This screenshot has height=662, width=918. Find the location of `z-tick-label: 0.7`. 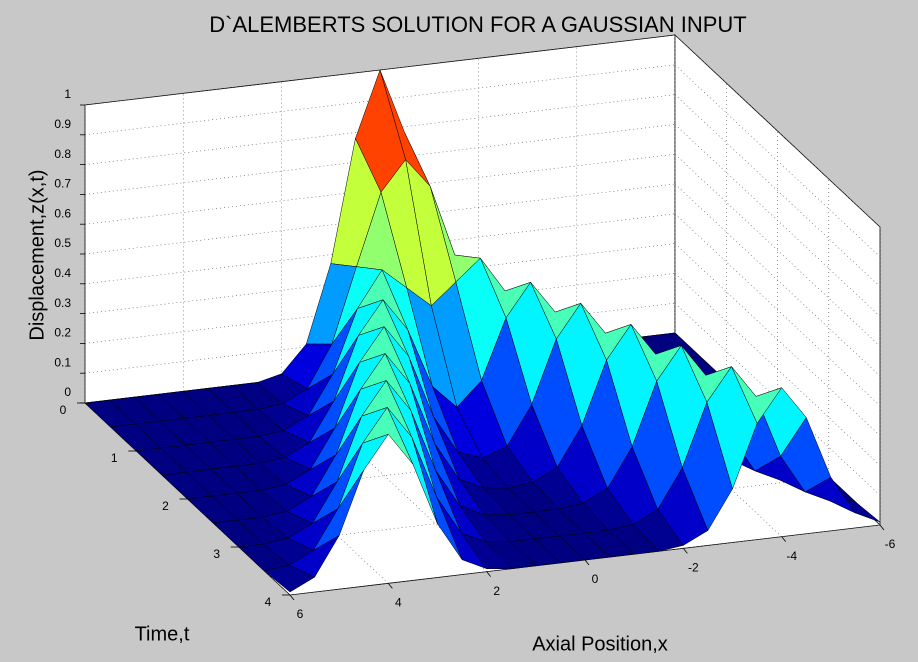

z-tick-label: 0.7 is located at coordinates (62, 184).